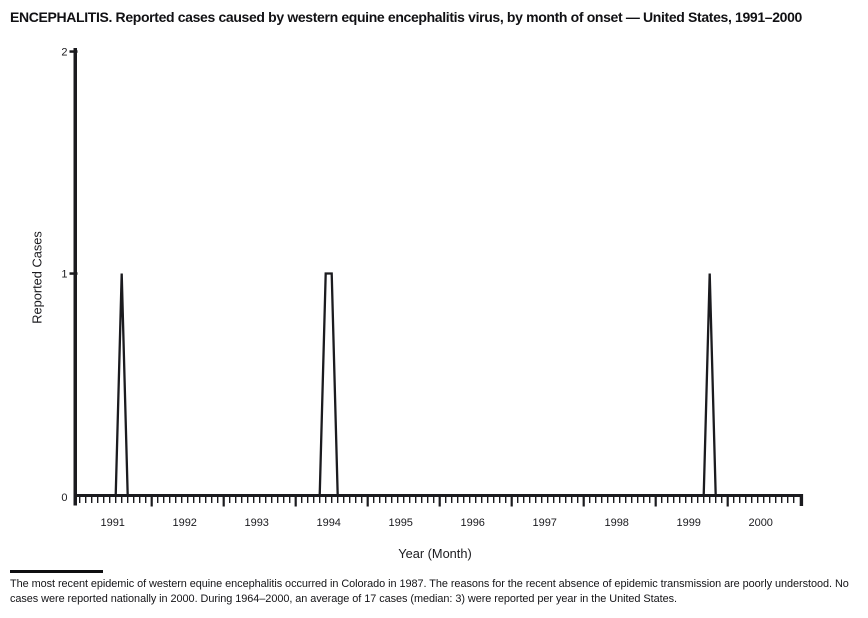  What do you see at coordinates (435, 553) in the screenshot?
I see `x-axis-title: Year (Month)` at bounding box center [435, 553].